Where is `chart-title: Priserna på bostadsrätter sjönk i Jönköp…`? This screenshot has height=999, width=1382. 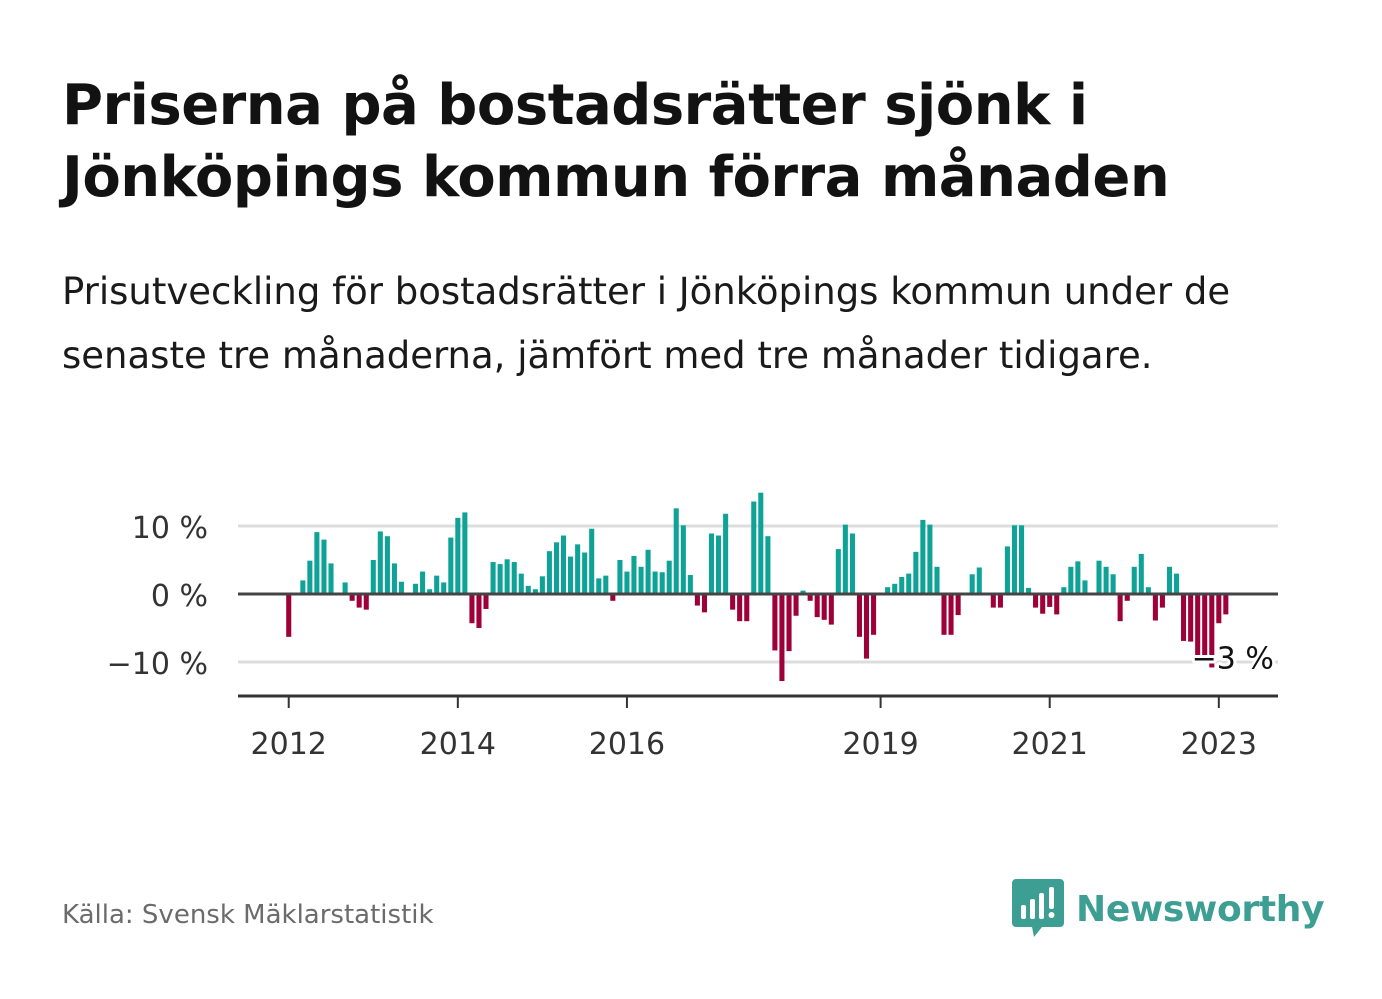
chart-title: Priserna på bostadsrätter sjönk i Jönköp… is located at coordinates (616, 141).